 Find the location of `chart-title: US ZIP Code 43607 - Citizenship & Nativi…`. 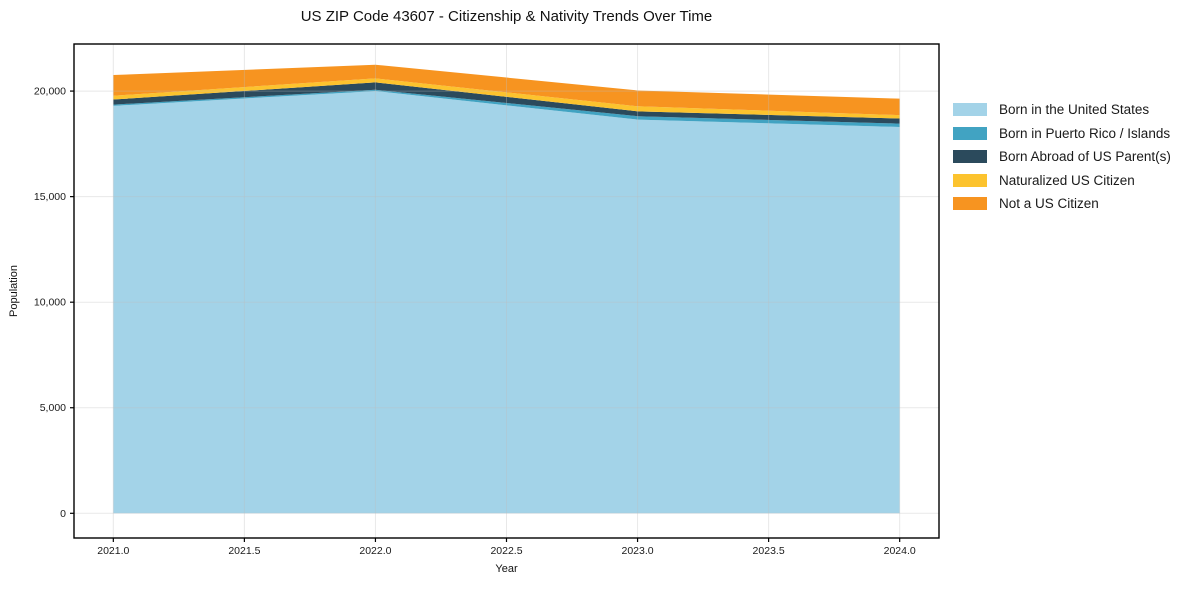

chart-title: US ZIP Code 43607 - Citizenship & Nativi… is located at coordinates (506, 16).